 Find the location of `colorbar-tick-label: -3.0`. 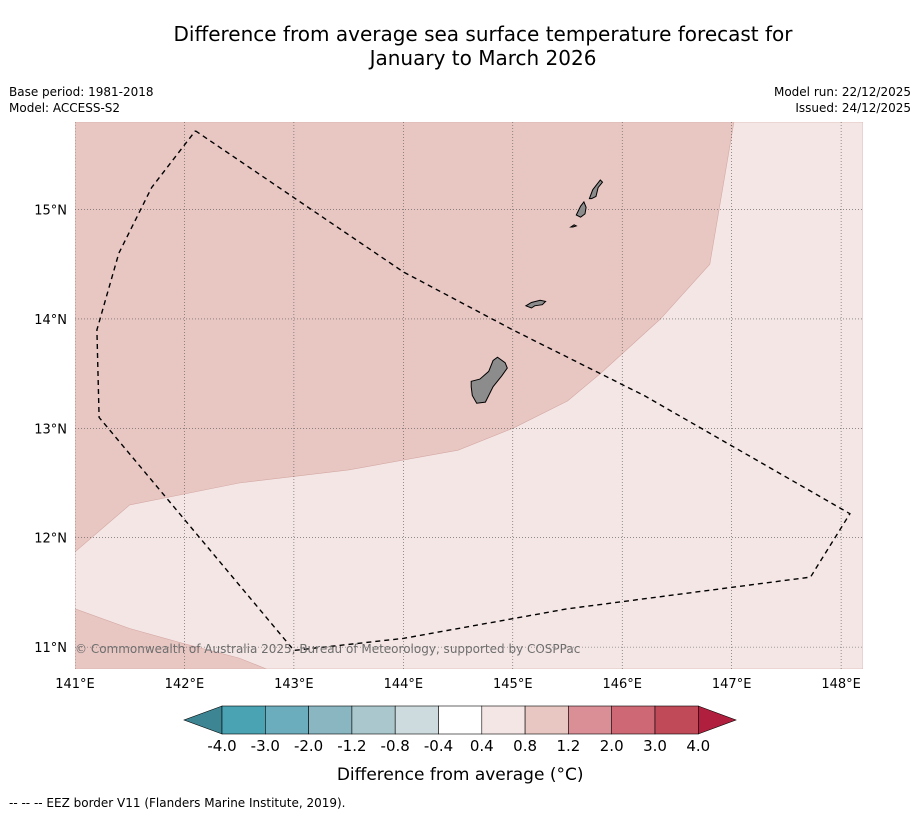

colorbar-tick-label: -3.0 is located at coordinates (265, 746).